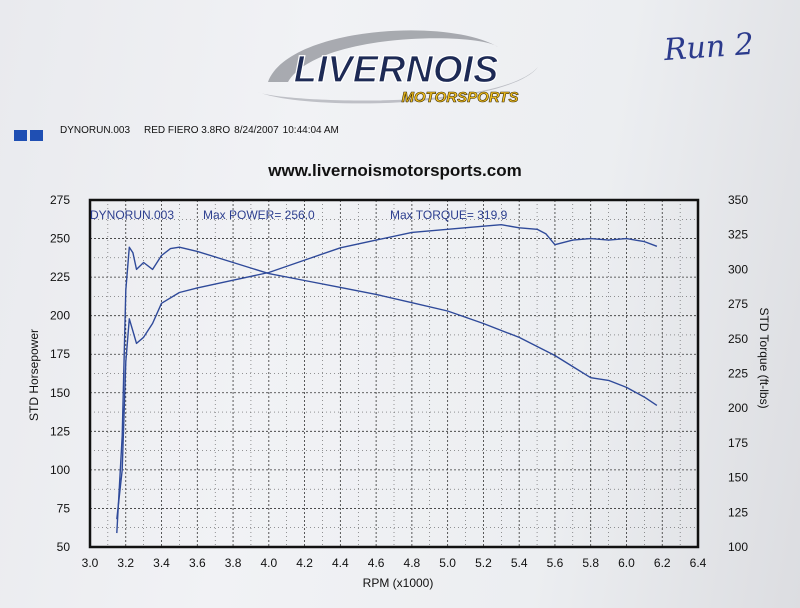 The width and height of the screenshot is (800, 608). I want to click on y2-tick-label: 100, so click(738, 547).